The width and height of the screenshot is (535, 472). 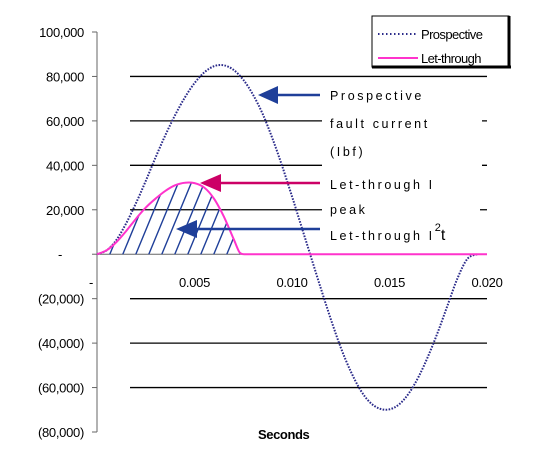 I want to click on x-tick-label-1: 0.010, so click(x=291, y=282).